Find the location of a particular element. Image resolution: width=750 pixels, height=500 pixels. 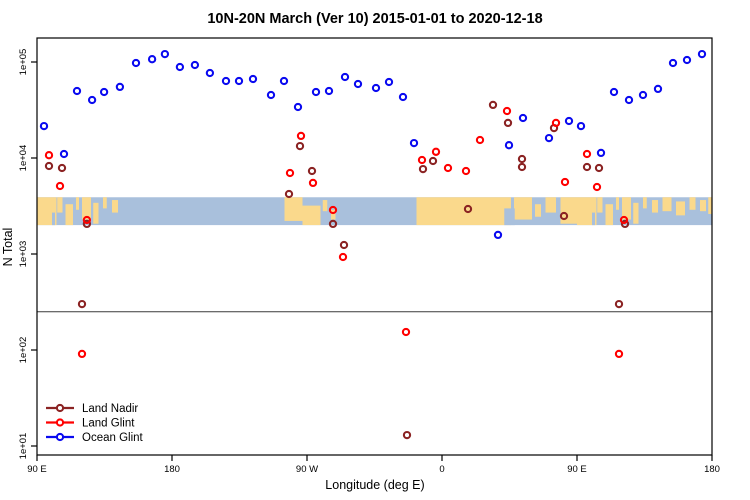

x-tick-label: 90 W is located at coordinates (307, 469).